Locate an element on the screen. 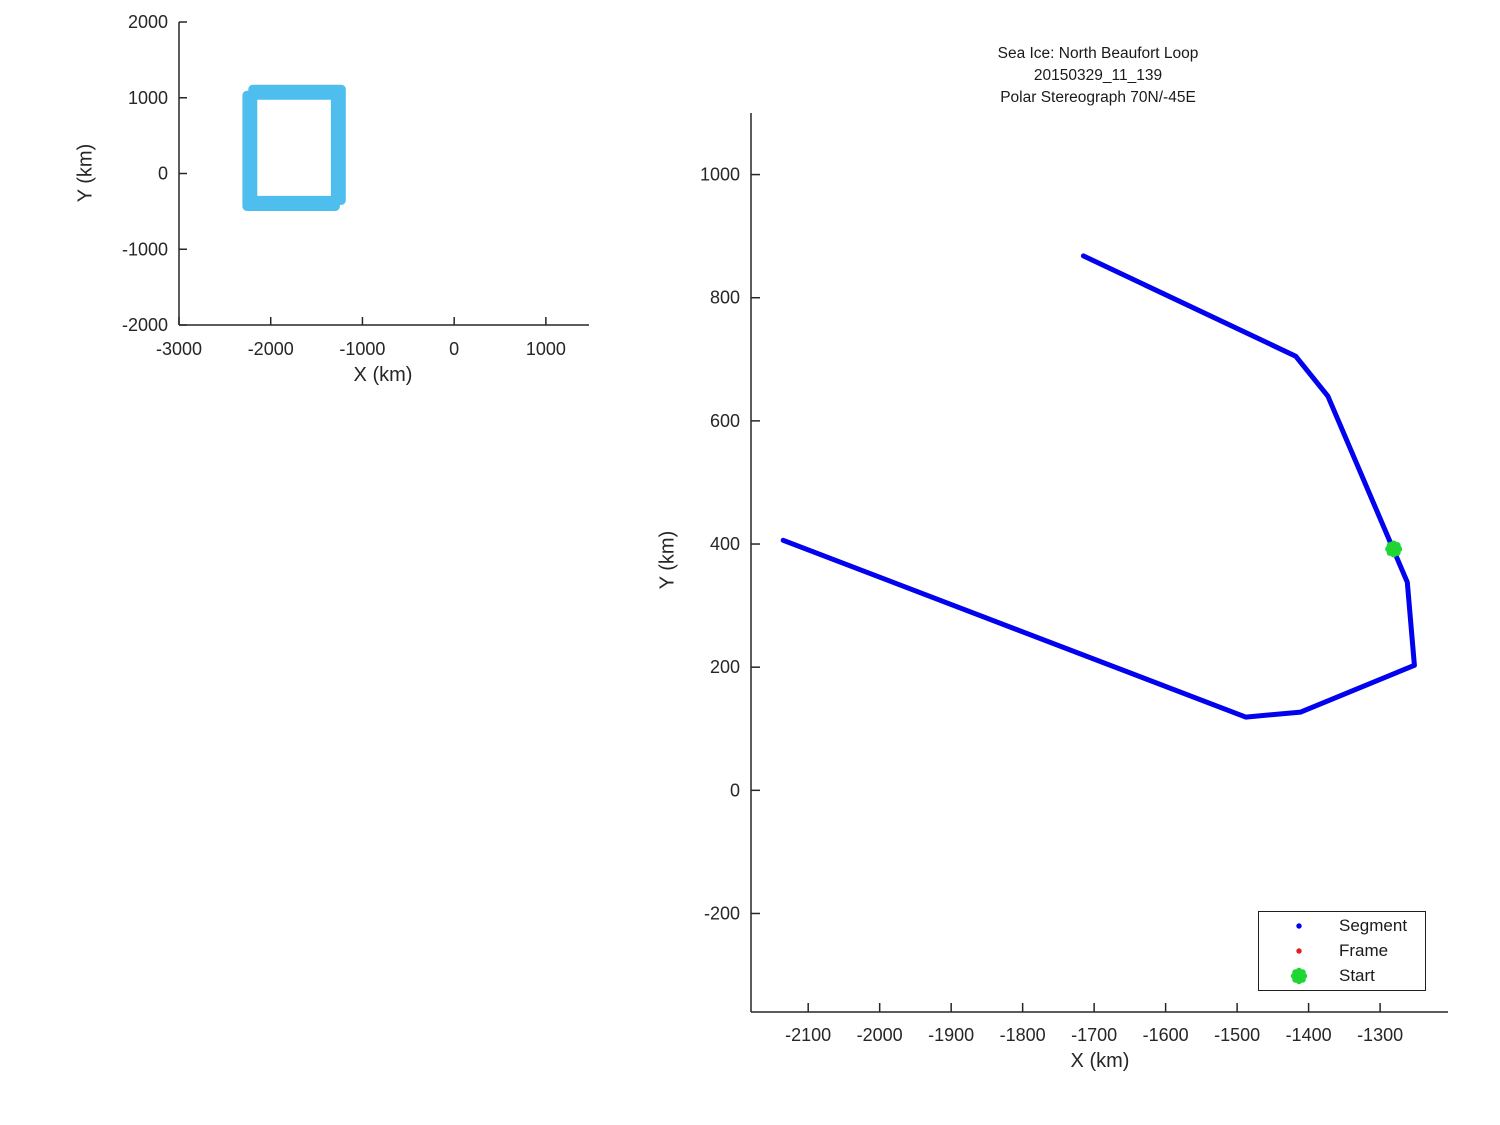 This screenshot has width=1500, height=1125. trajectory-y-tick-label: 800 is located at coordinates (725, 298).